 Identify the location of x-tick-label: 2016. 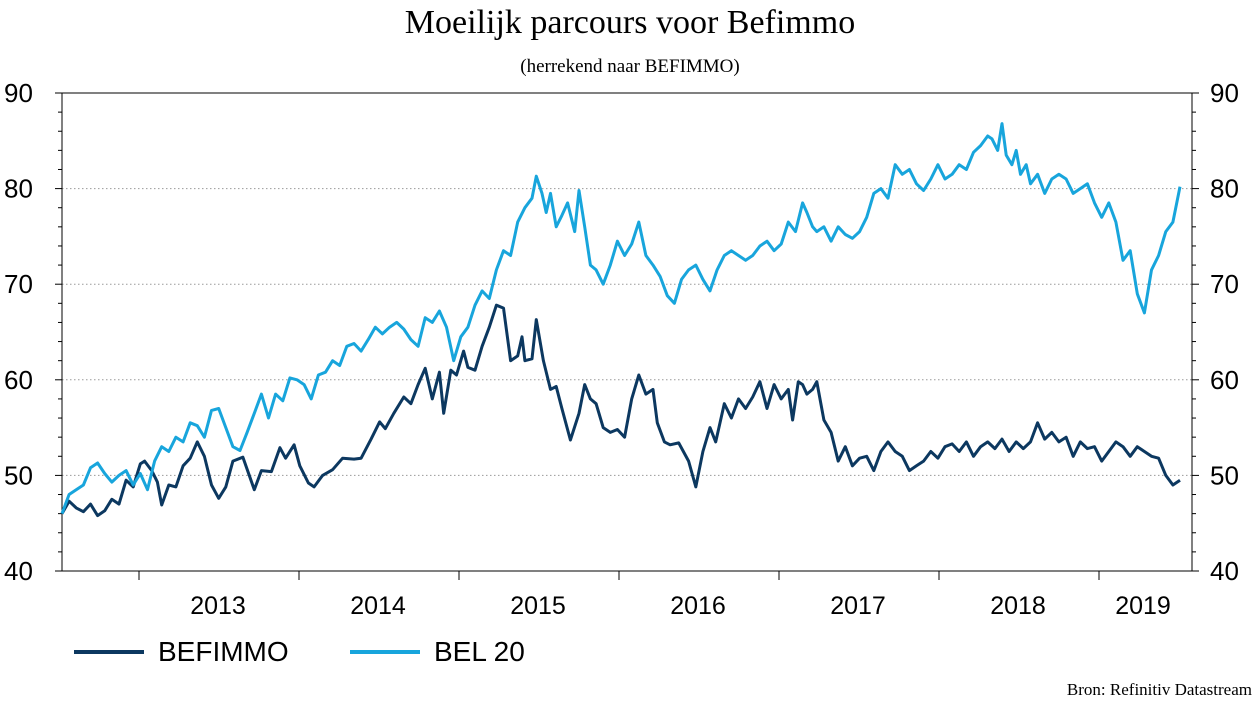
(698, 606).